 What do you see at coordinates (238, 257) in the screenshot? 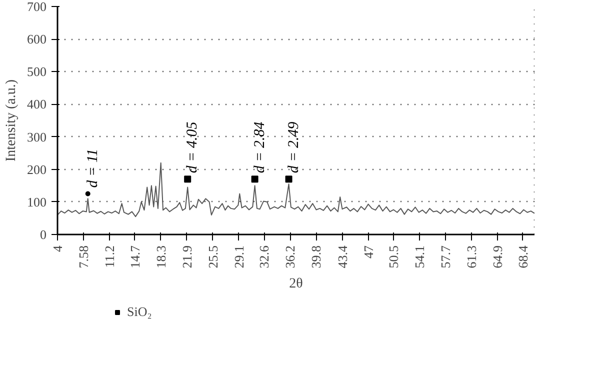
I see `x-tick-label: 29.1` at bounding box center [238, 257].